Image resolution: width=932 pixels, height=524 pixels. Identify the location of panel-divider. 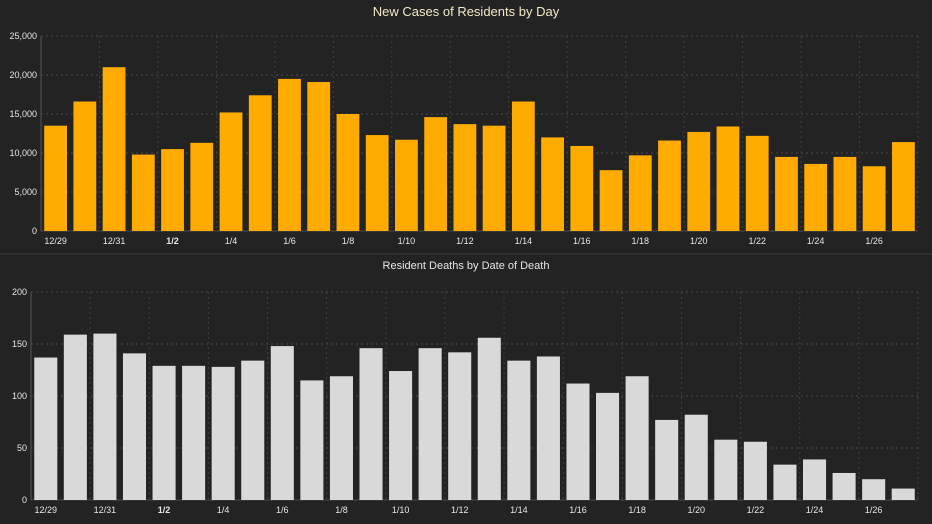
(466, 254).